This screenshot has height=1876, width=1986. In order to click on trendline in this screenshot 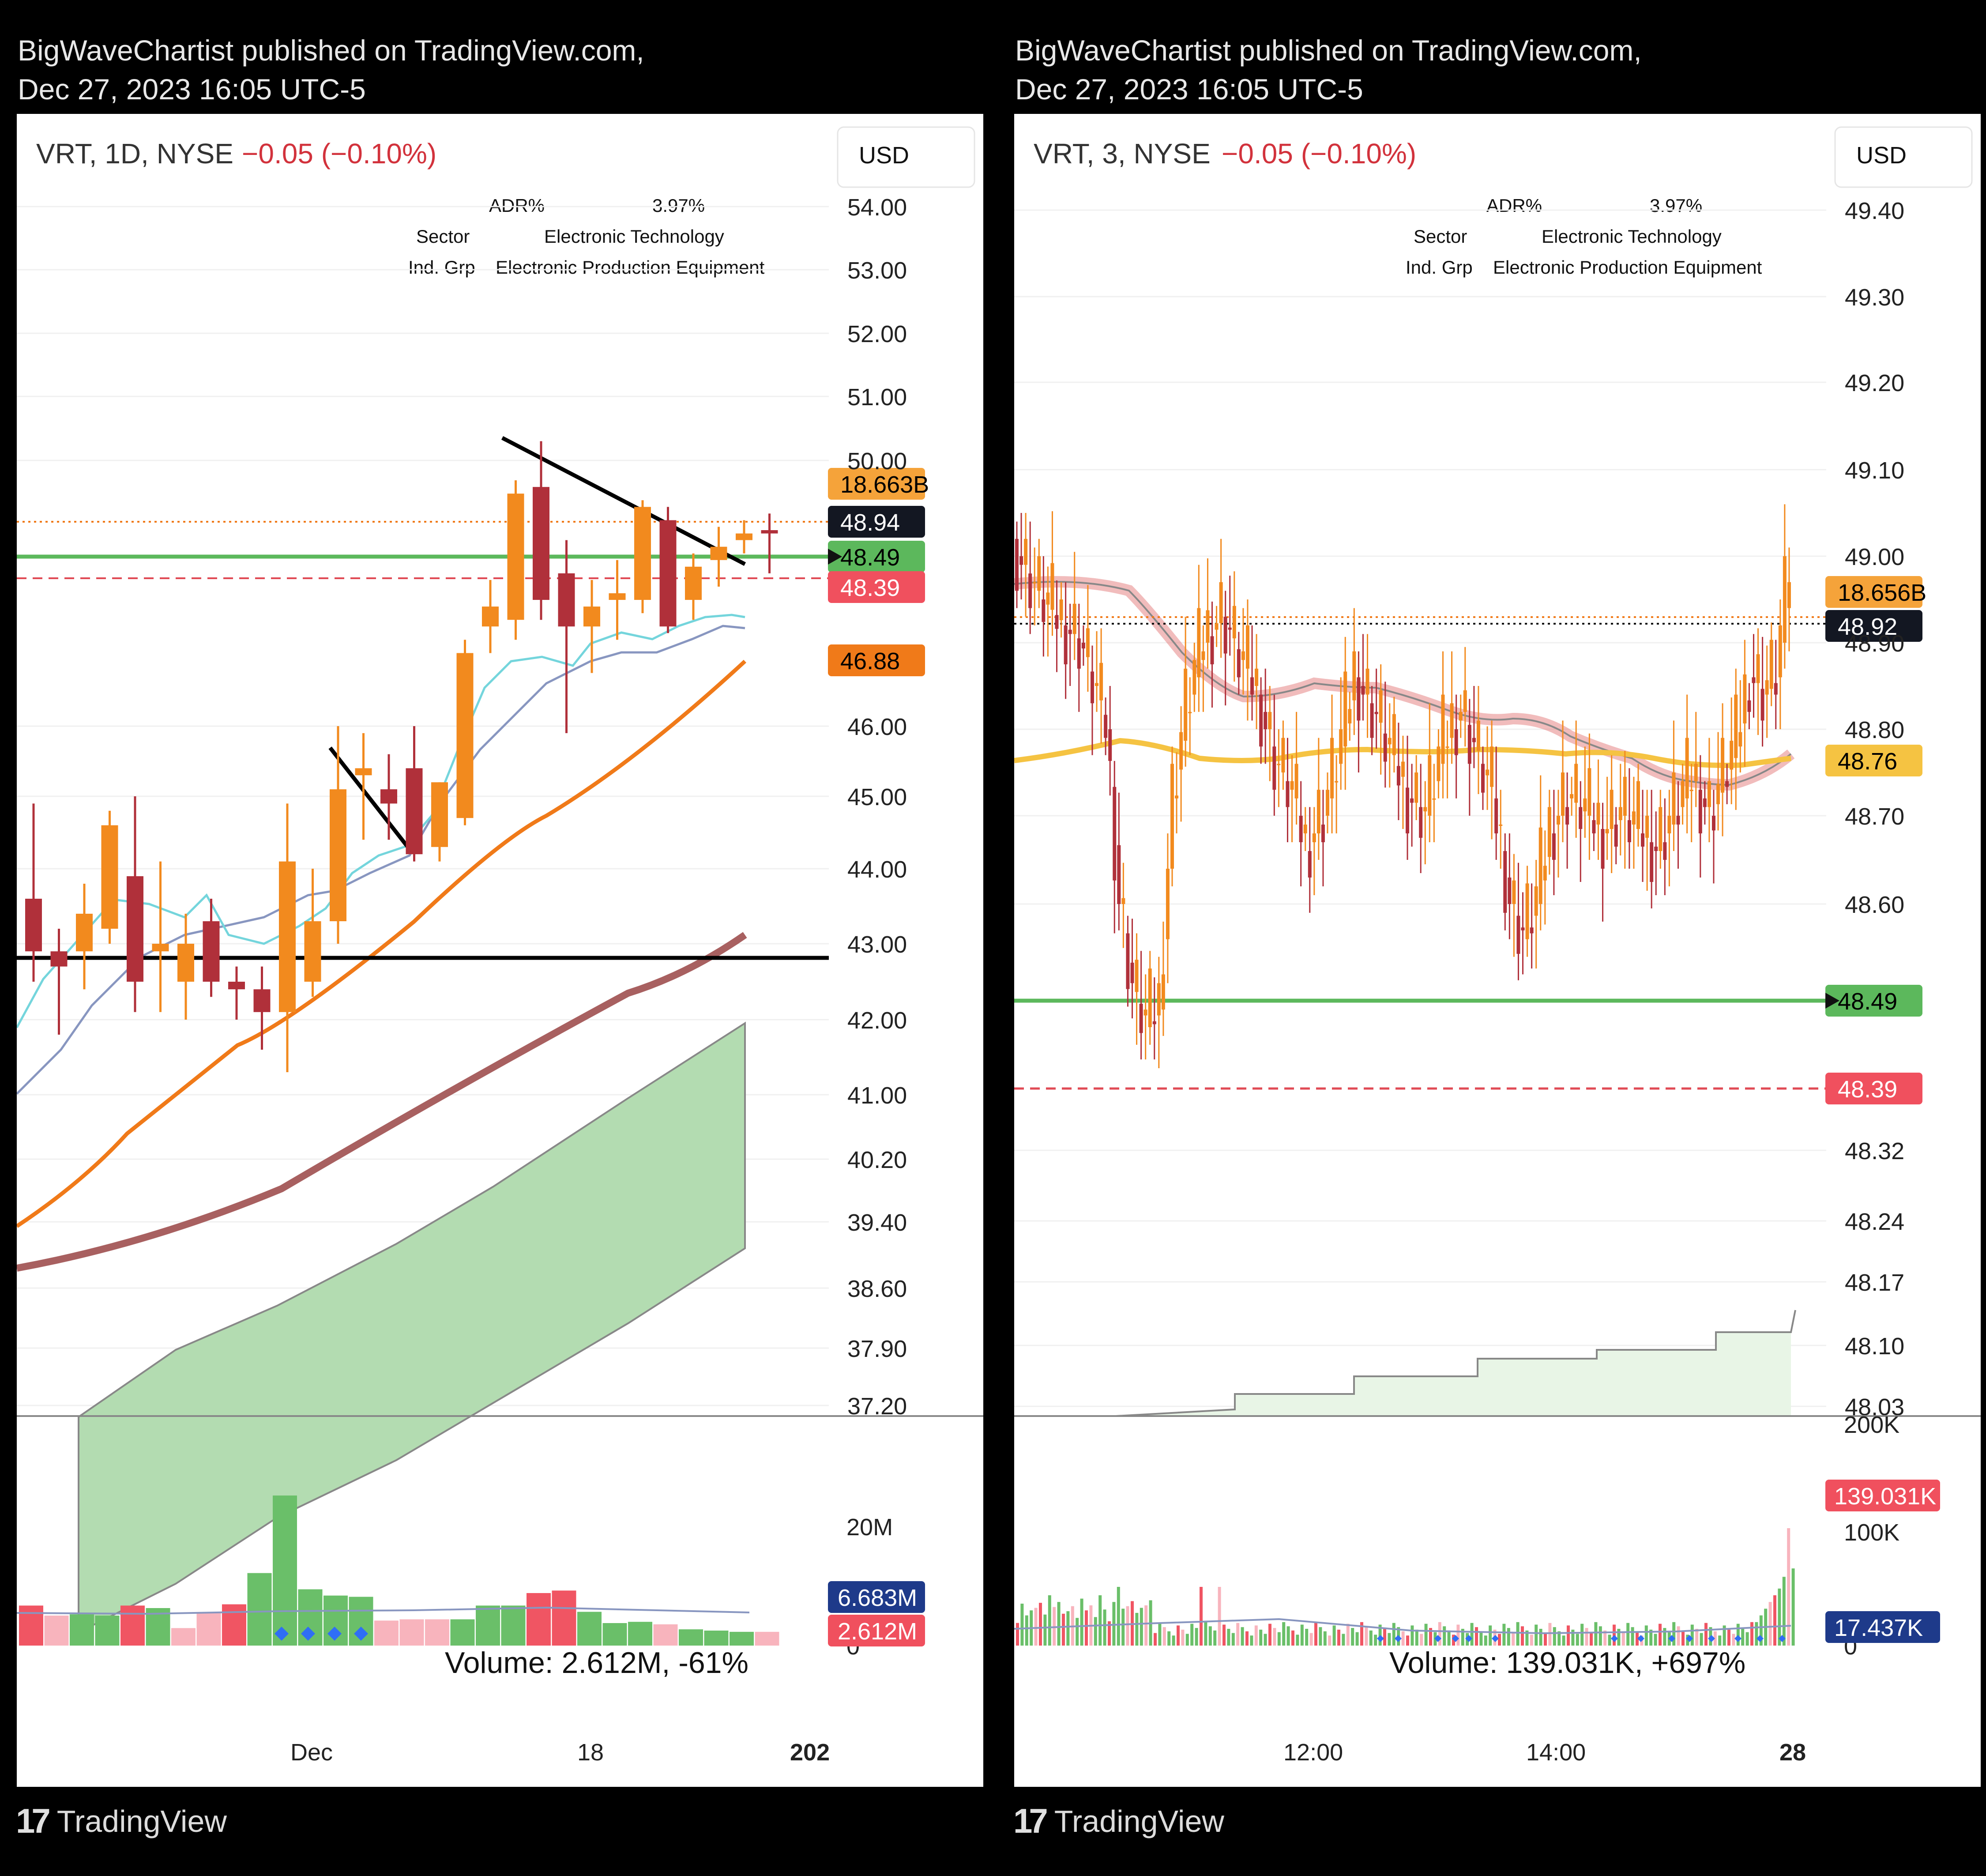, I will do `click(623, 501)`.